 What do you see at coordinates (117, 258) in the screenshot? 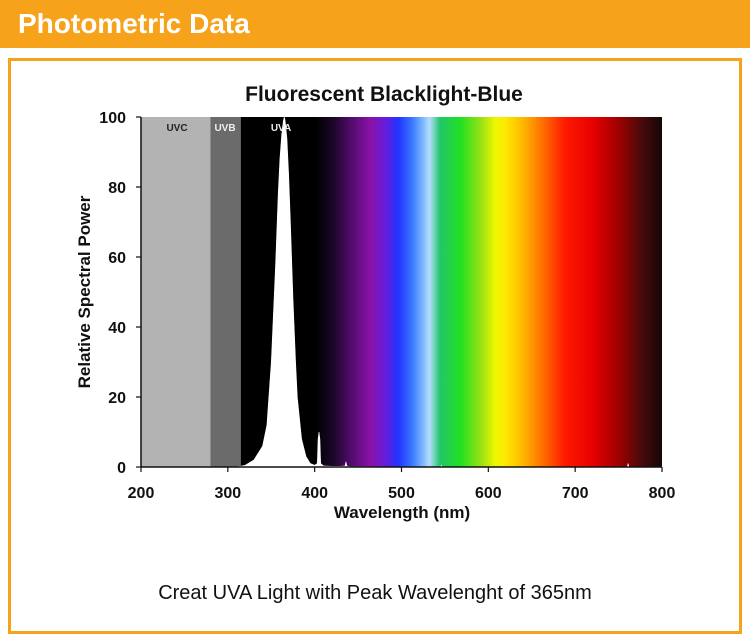
I see `y-tick-label: 60` at bounding box center [117, 258].